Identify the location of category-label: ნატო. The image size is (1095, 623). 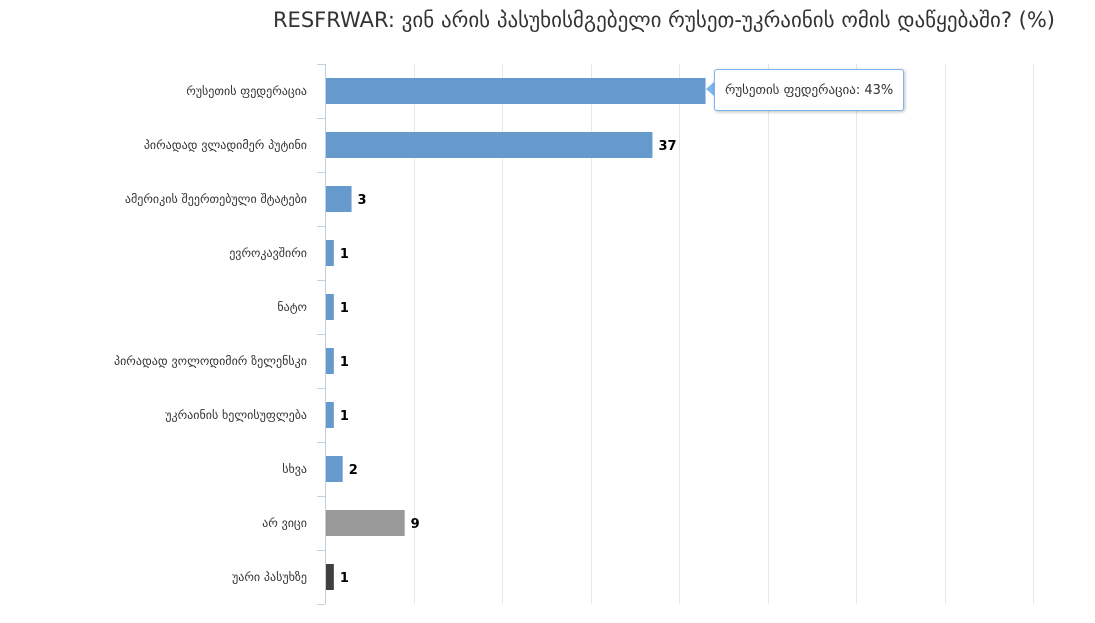
(292, 307).